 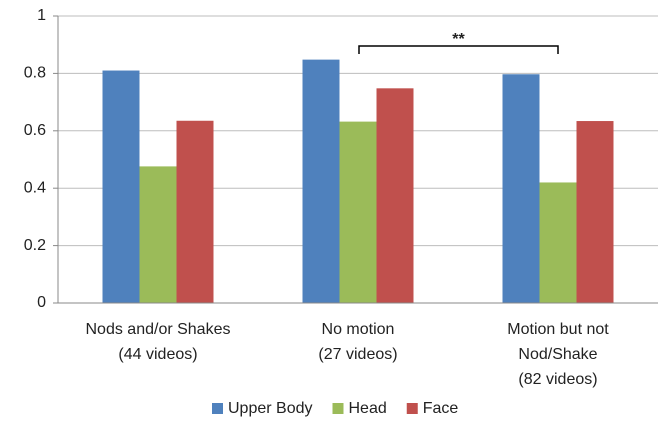 What do you see at coordinates (357, 354) in the screenshot?
I see `x-tick-label: (27 videos)` at bounding box center [357, 354].